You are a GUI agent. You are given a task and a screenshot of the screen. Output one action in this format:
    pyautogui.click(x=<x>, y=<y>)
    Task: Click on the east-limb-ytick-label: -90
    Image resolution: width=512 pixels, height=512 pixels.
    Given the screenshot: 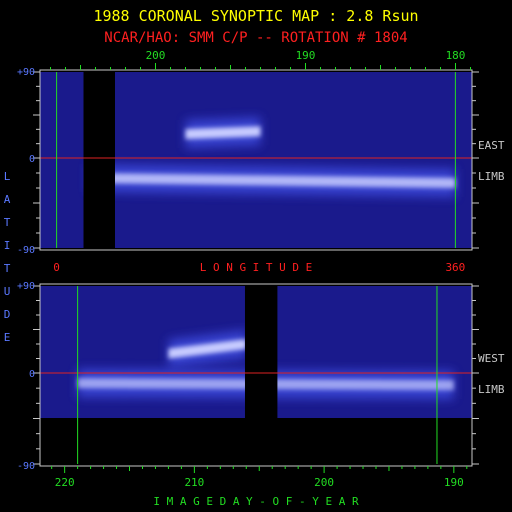 What is the action you would take?
    pyautogui.click(x=26, y=250)
    